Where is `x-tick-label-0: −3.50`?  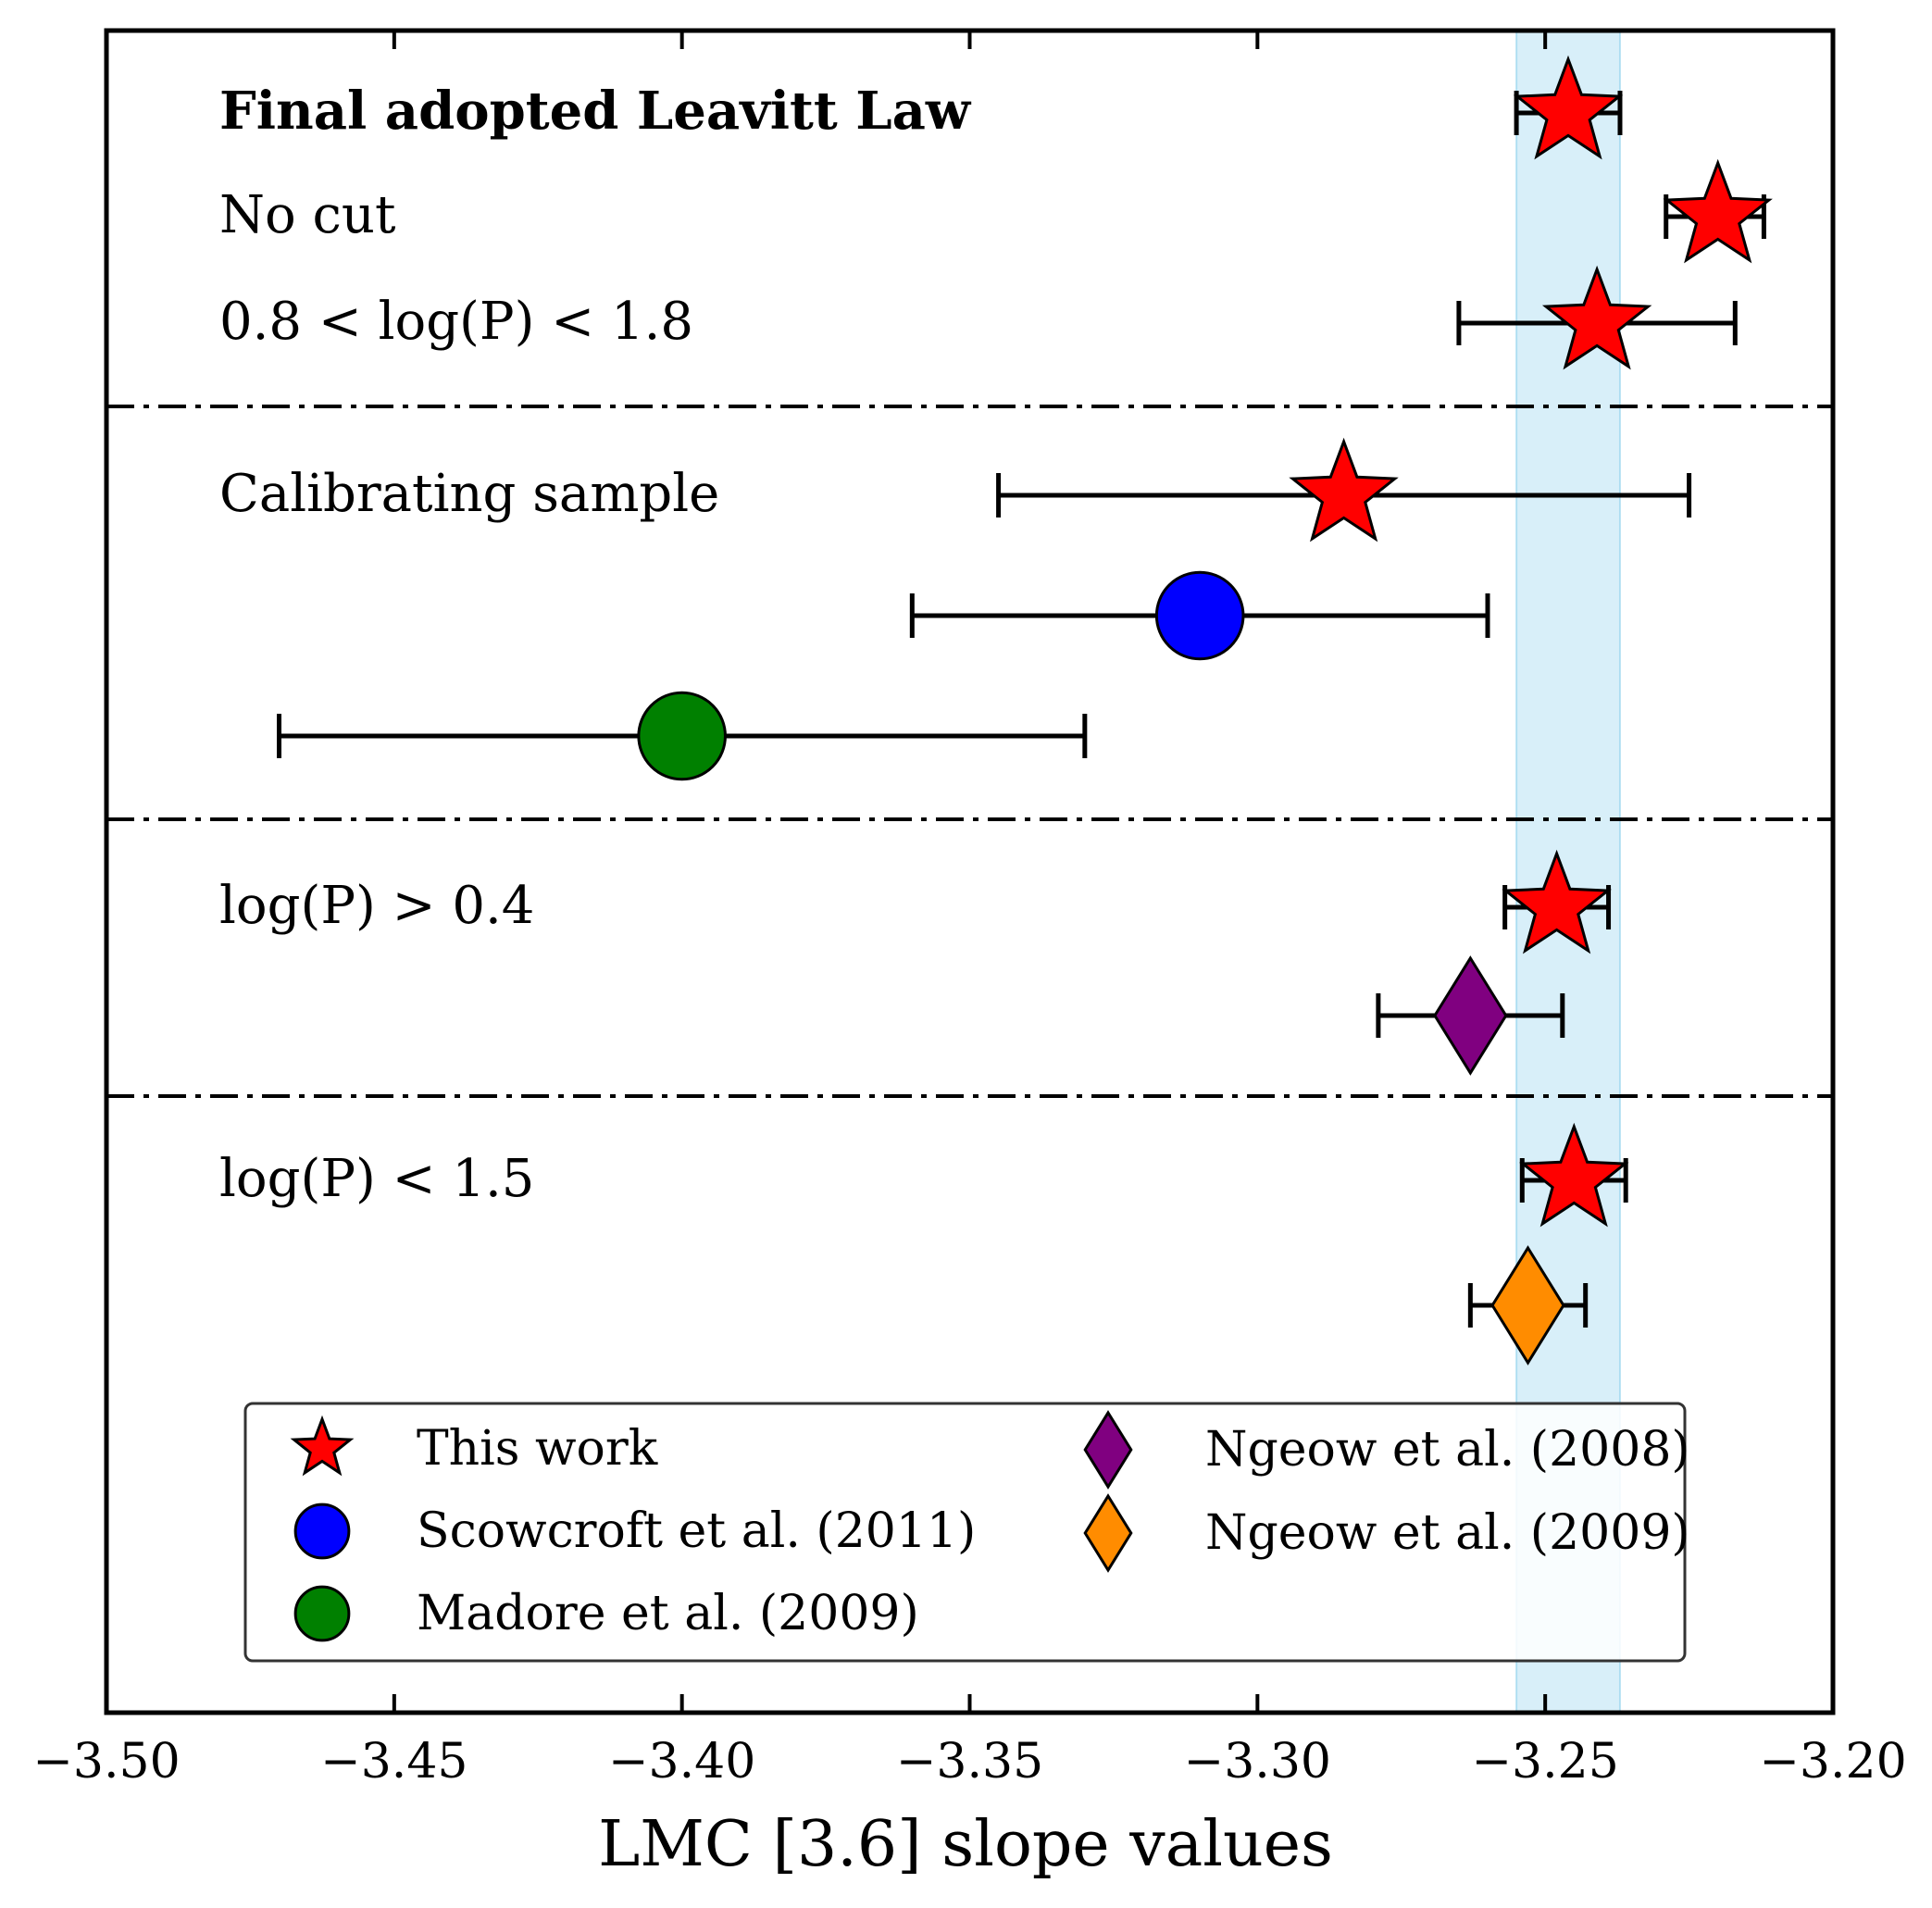
x-tick-label-0: −3.50 is located at coordinates (106, 1762).